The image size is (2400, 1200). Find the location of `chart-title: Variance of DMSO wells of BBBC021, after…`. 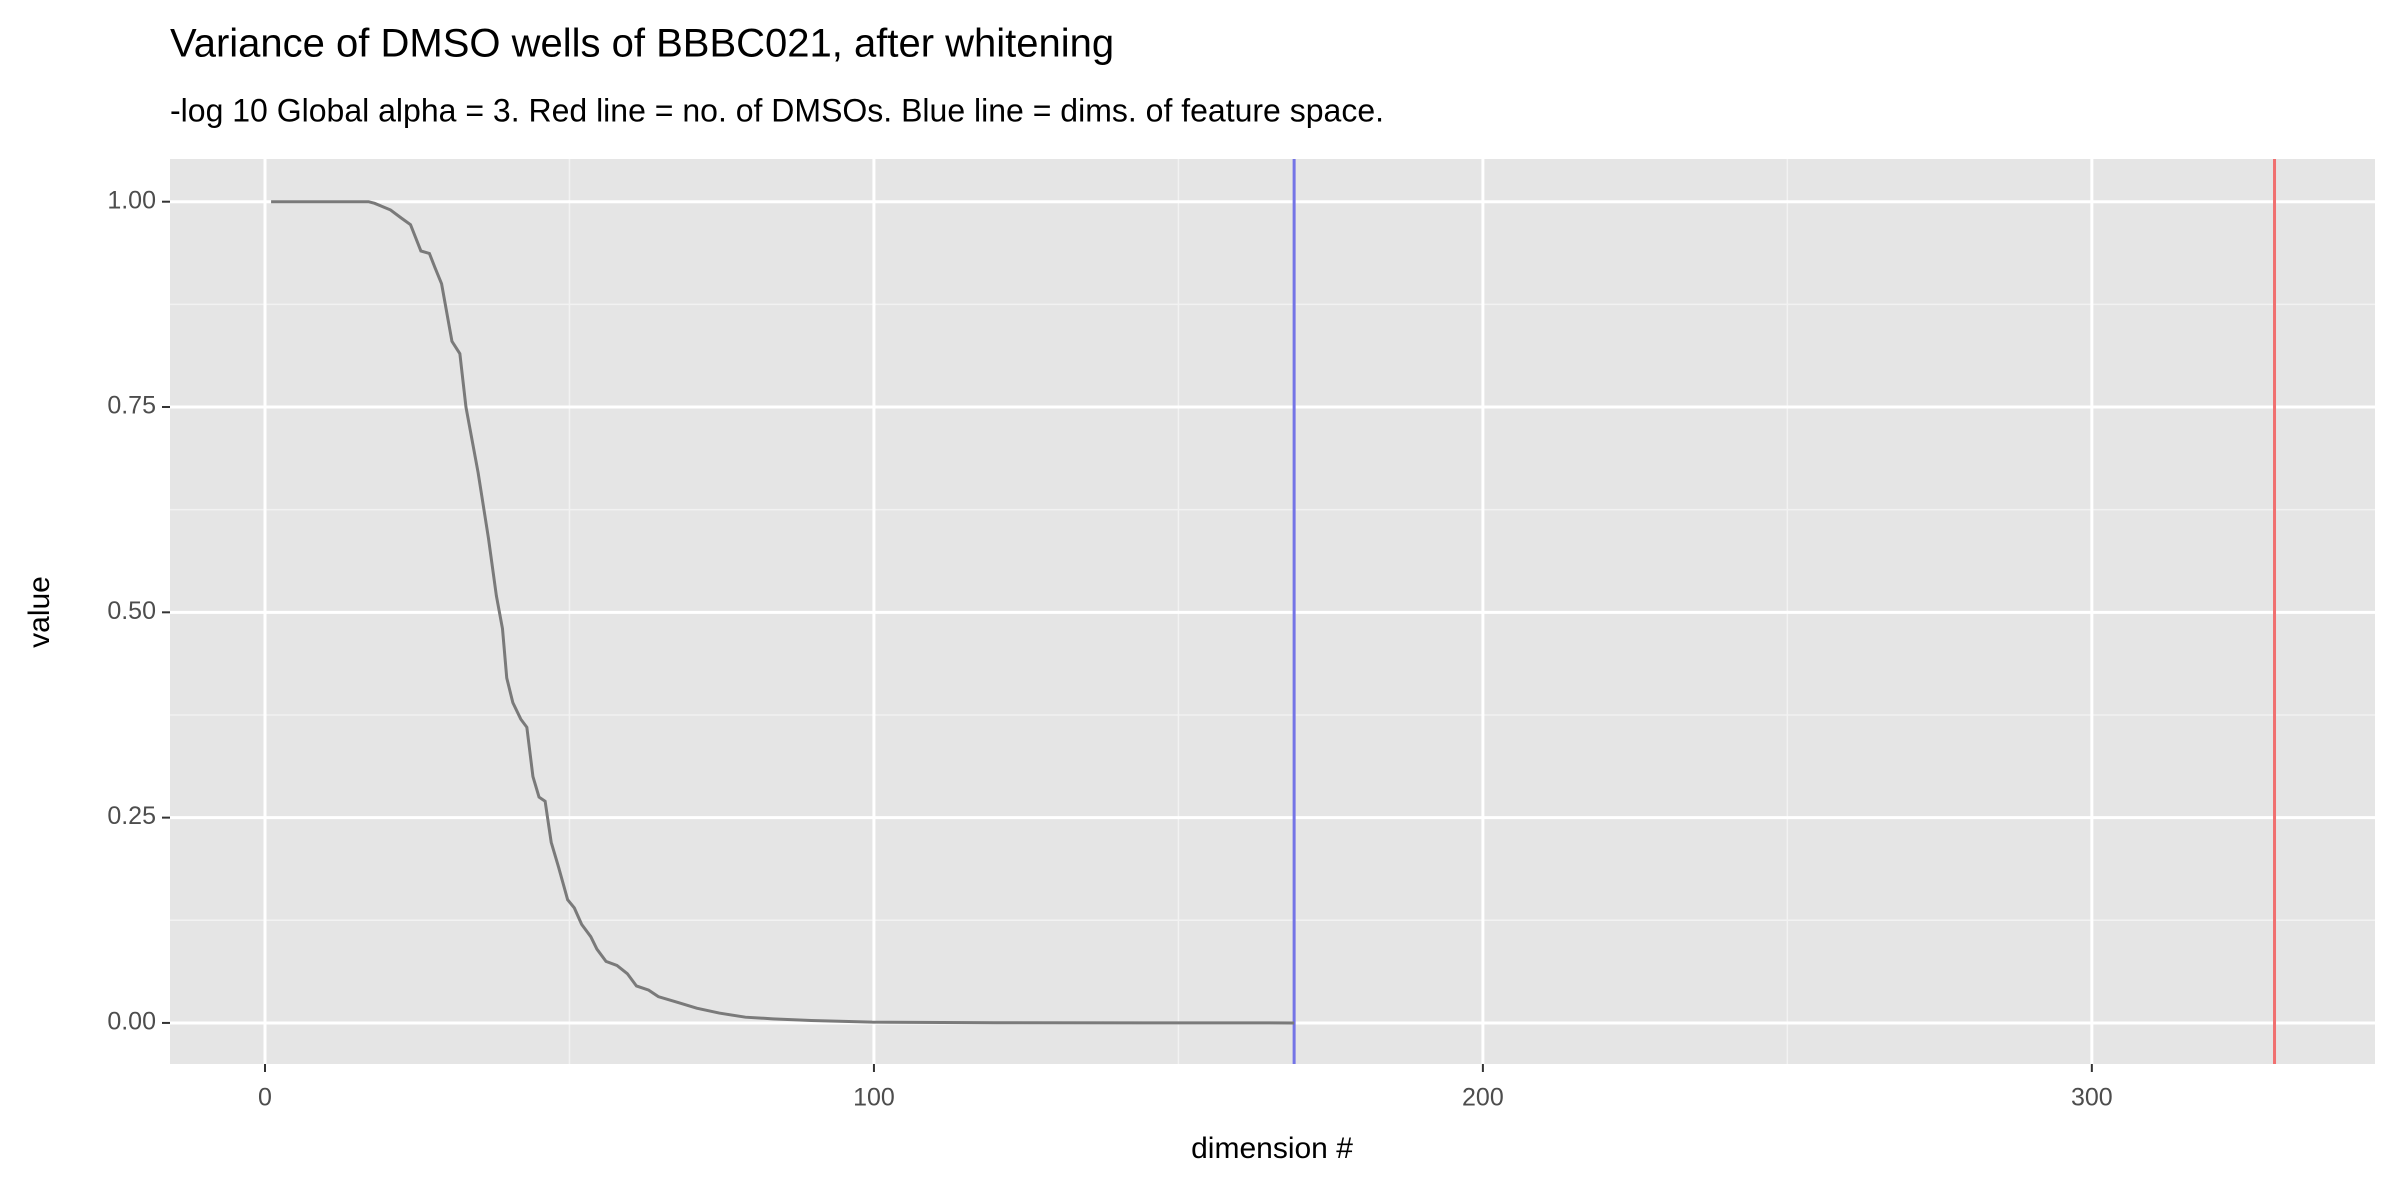

chart-title: Variance of DMSO wells of BBBC021, after… is located at coordinates (642, 44).